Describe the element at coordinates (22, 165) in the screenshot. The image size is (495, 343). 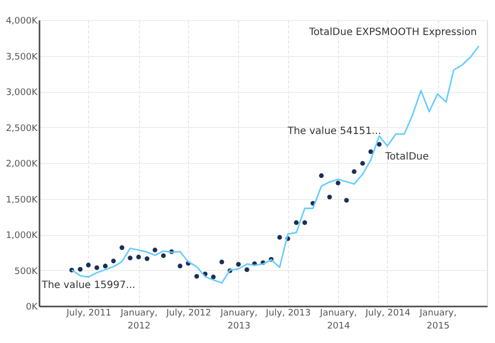
I see `y-tick-label: 2,000K` at that location.